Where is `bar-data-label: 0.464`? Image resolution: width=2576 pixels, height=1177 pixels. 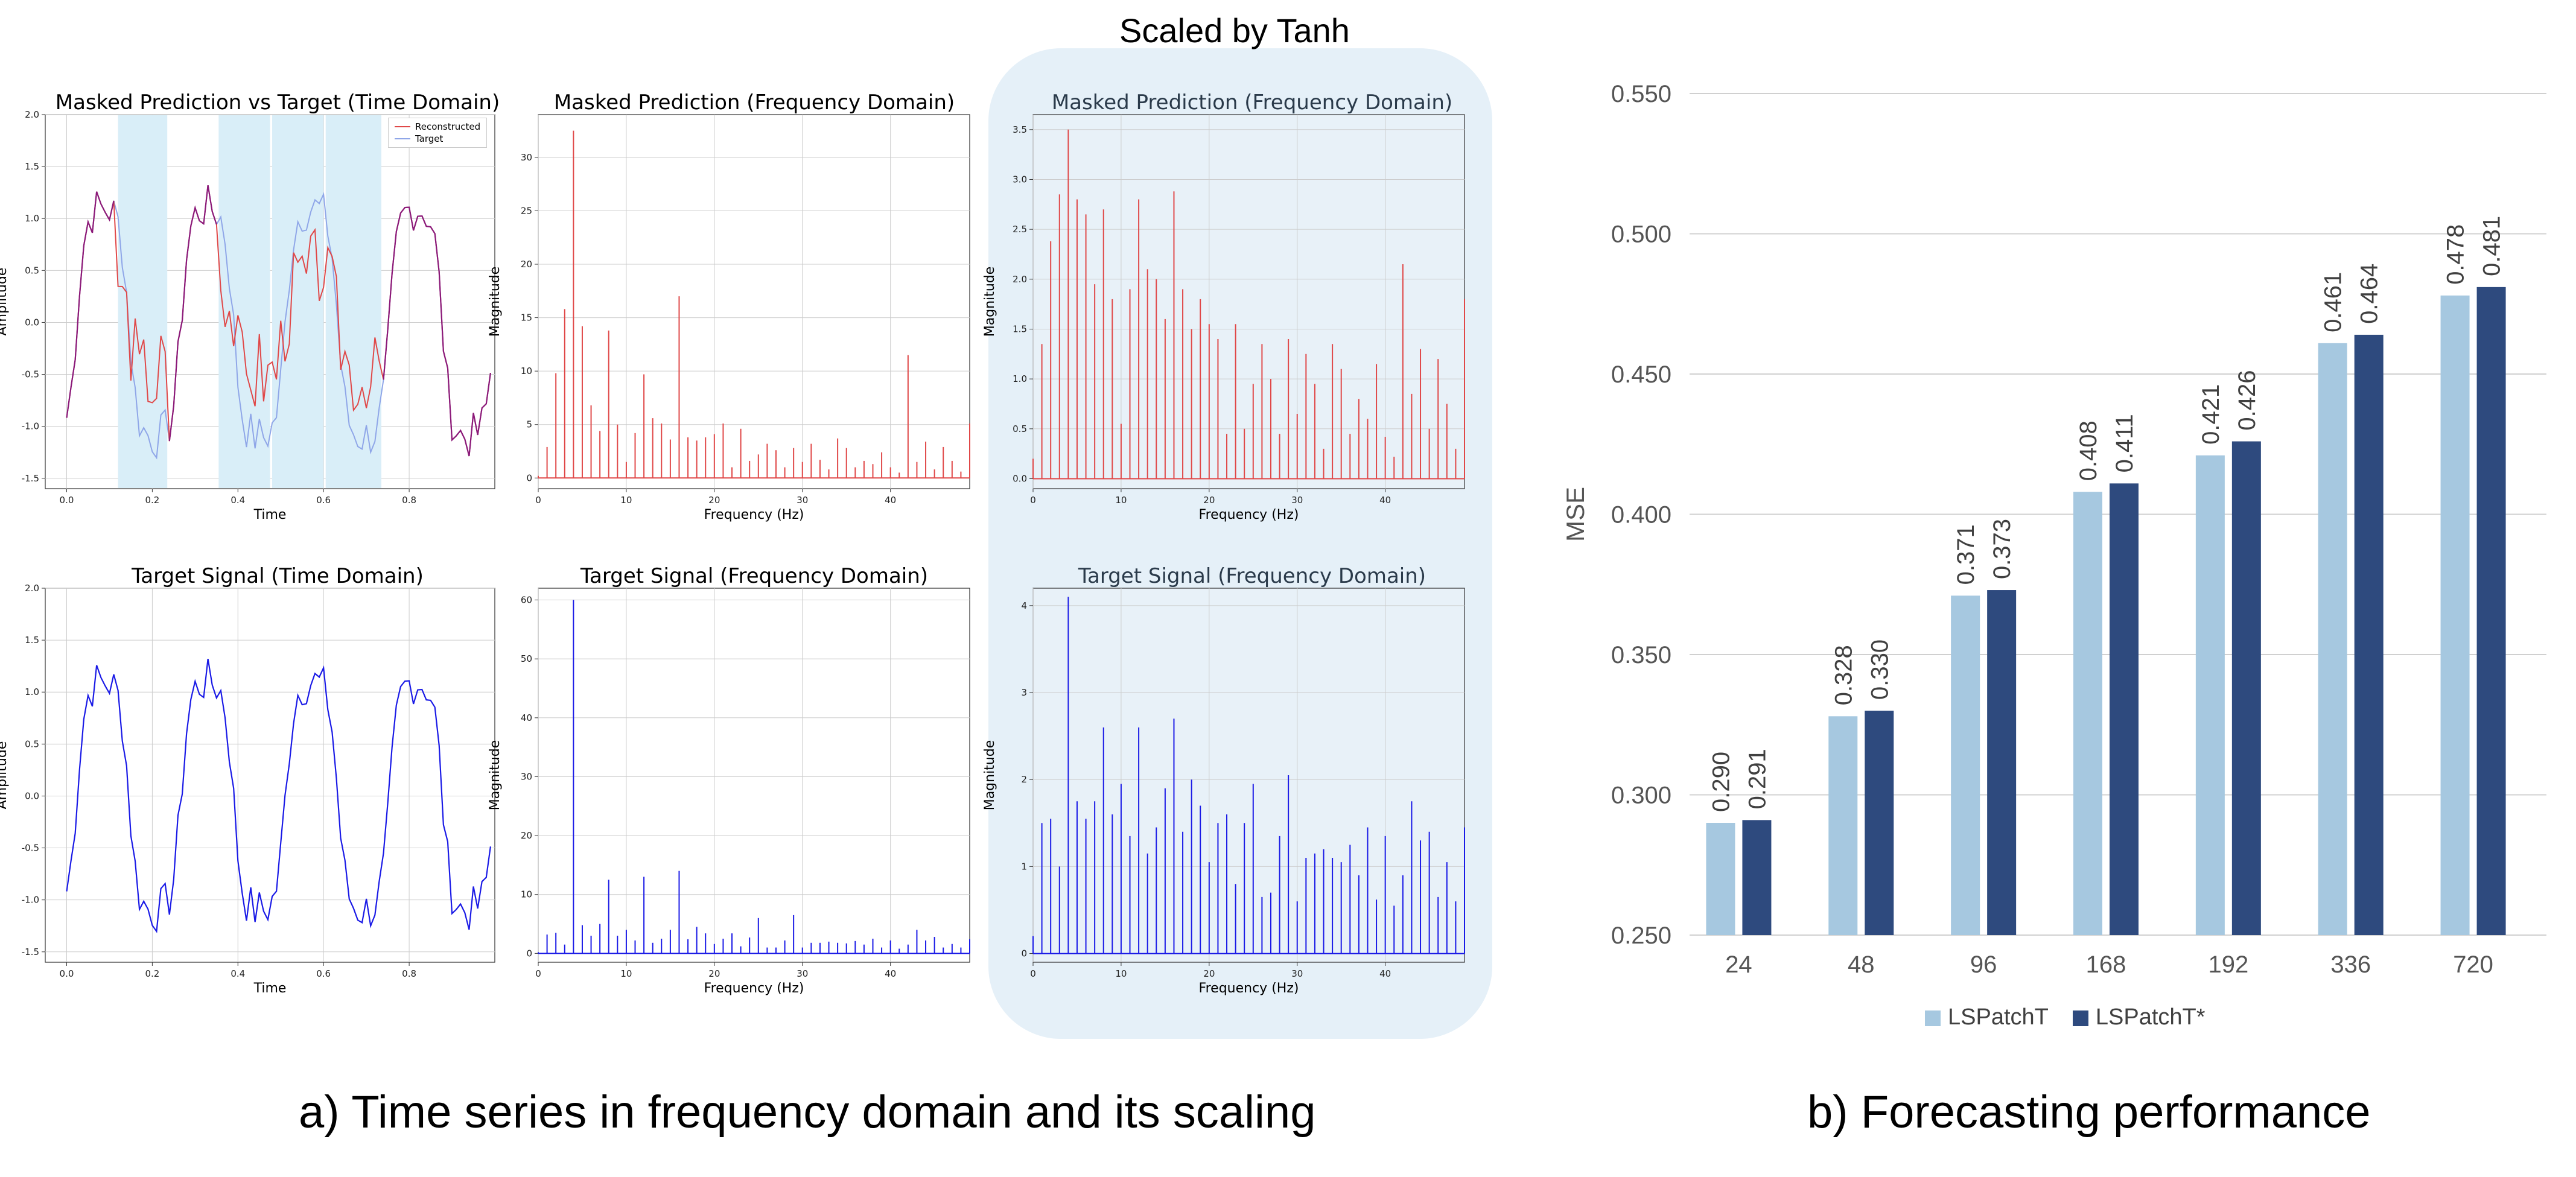
bar-data-label: 0.464 is located at coordinates (2369, 294).